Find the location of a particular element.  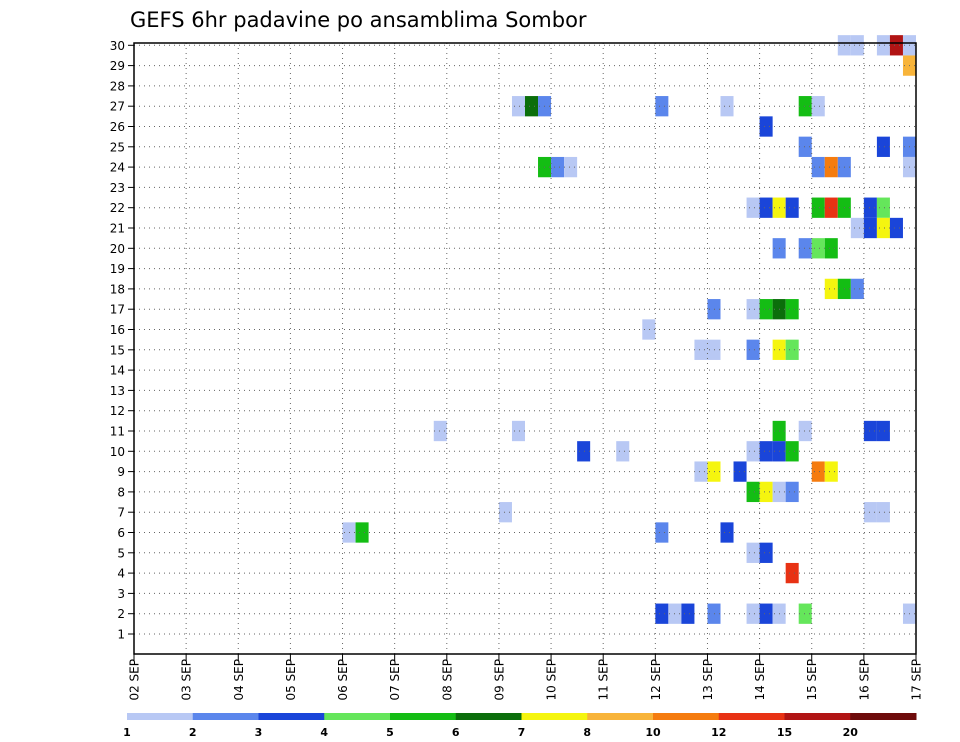

y-tick-label: 10 is located at coordinates (117, 452).